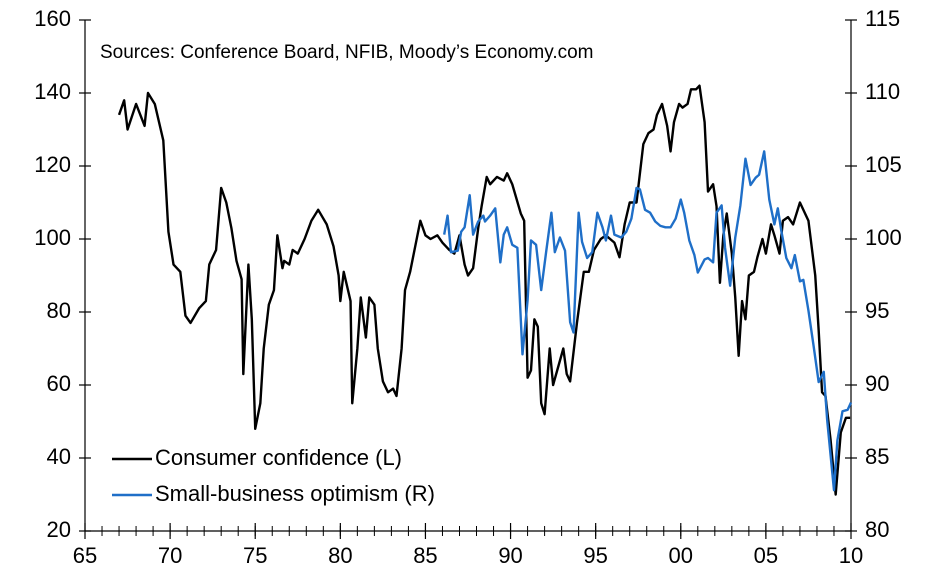 Image resolution: width=930 pixels, height=588 pixels. I want to click on y-tick-label: 160, so click(52, 18).